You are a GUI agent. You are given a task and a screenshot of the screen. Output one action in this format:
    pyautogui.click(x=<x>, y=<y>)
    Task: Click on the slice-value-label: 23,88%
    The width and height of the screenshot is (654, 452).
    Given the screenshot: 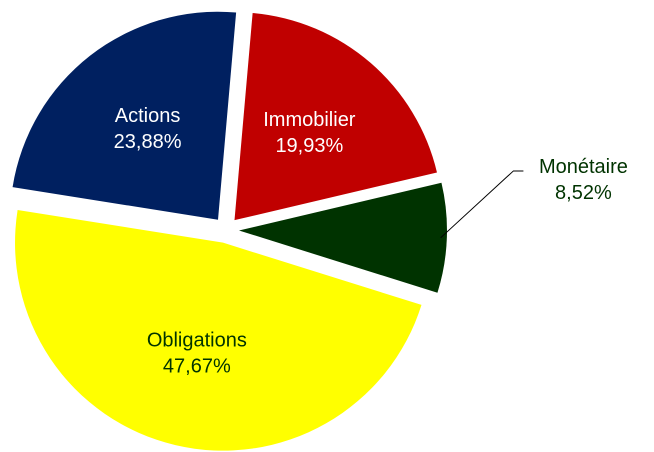 What is the action you would take?
    pyautogui.click(x=148, y=142)
    